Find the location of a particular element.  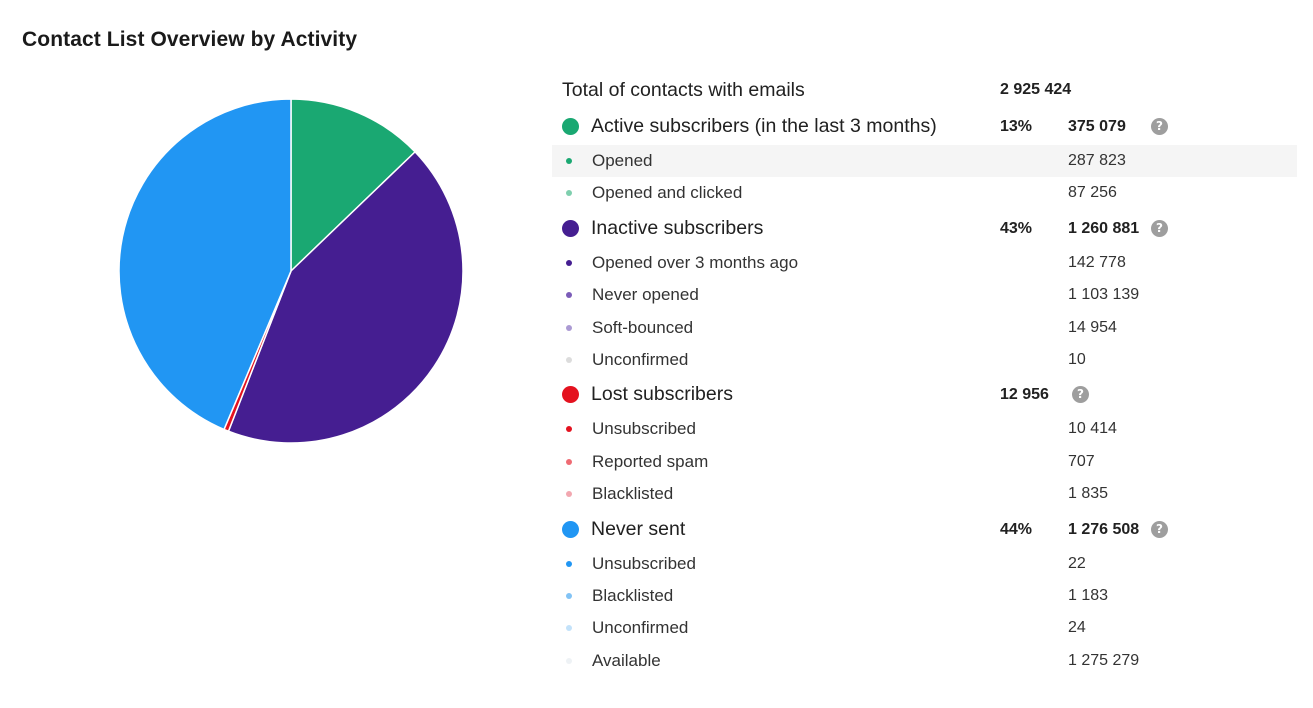

group-value: 1 276 508 is located at coordinates (1104, 529).